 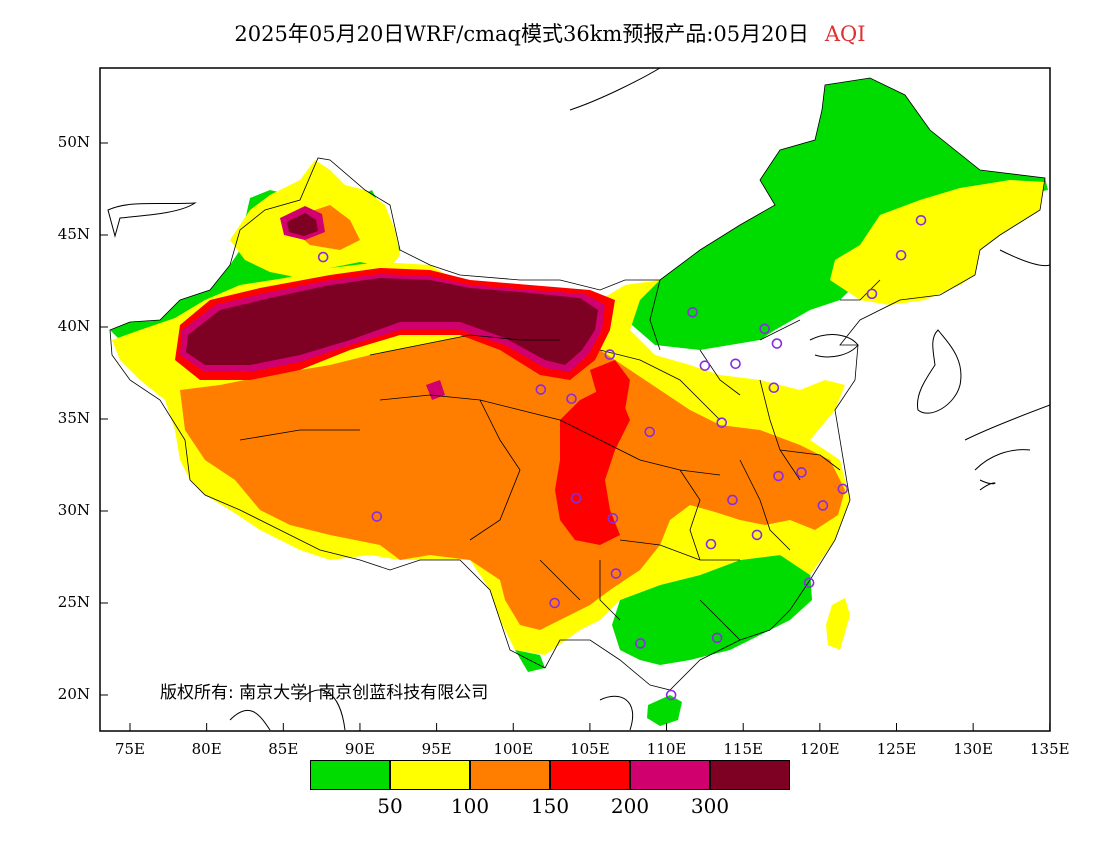 What do you see at coordinates (390, 806) in the screenshot?
I see `legend-label: 50` at bounding box center [390, 806].